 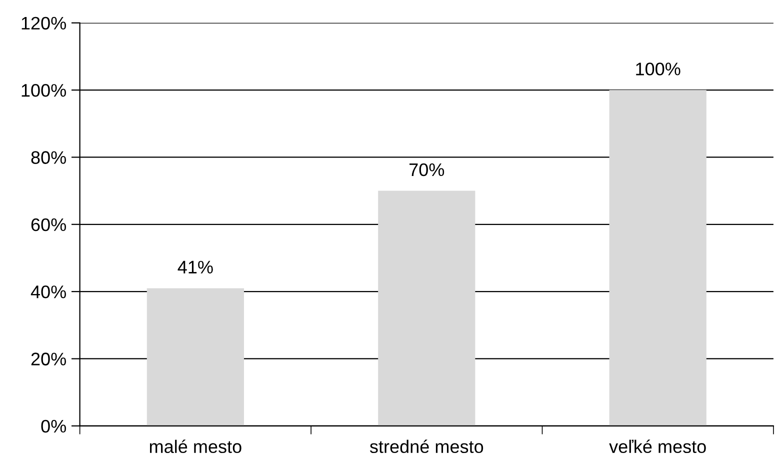 What do you see at coordinates (48, 359) in the screenshot?
I see `y-tick-label: 20%` at bounding box center [48, 359].